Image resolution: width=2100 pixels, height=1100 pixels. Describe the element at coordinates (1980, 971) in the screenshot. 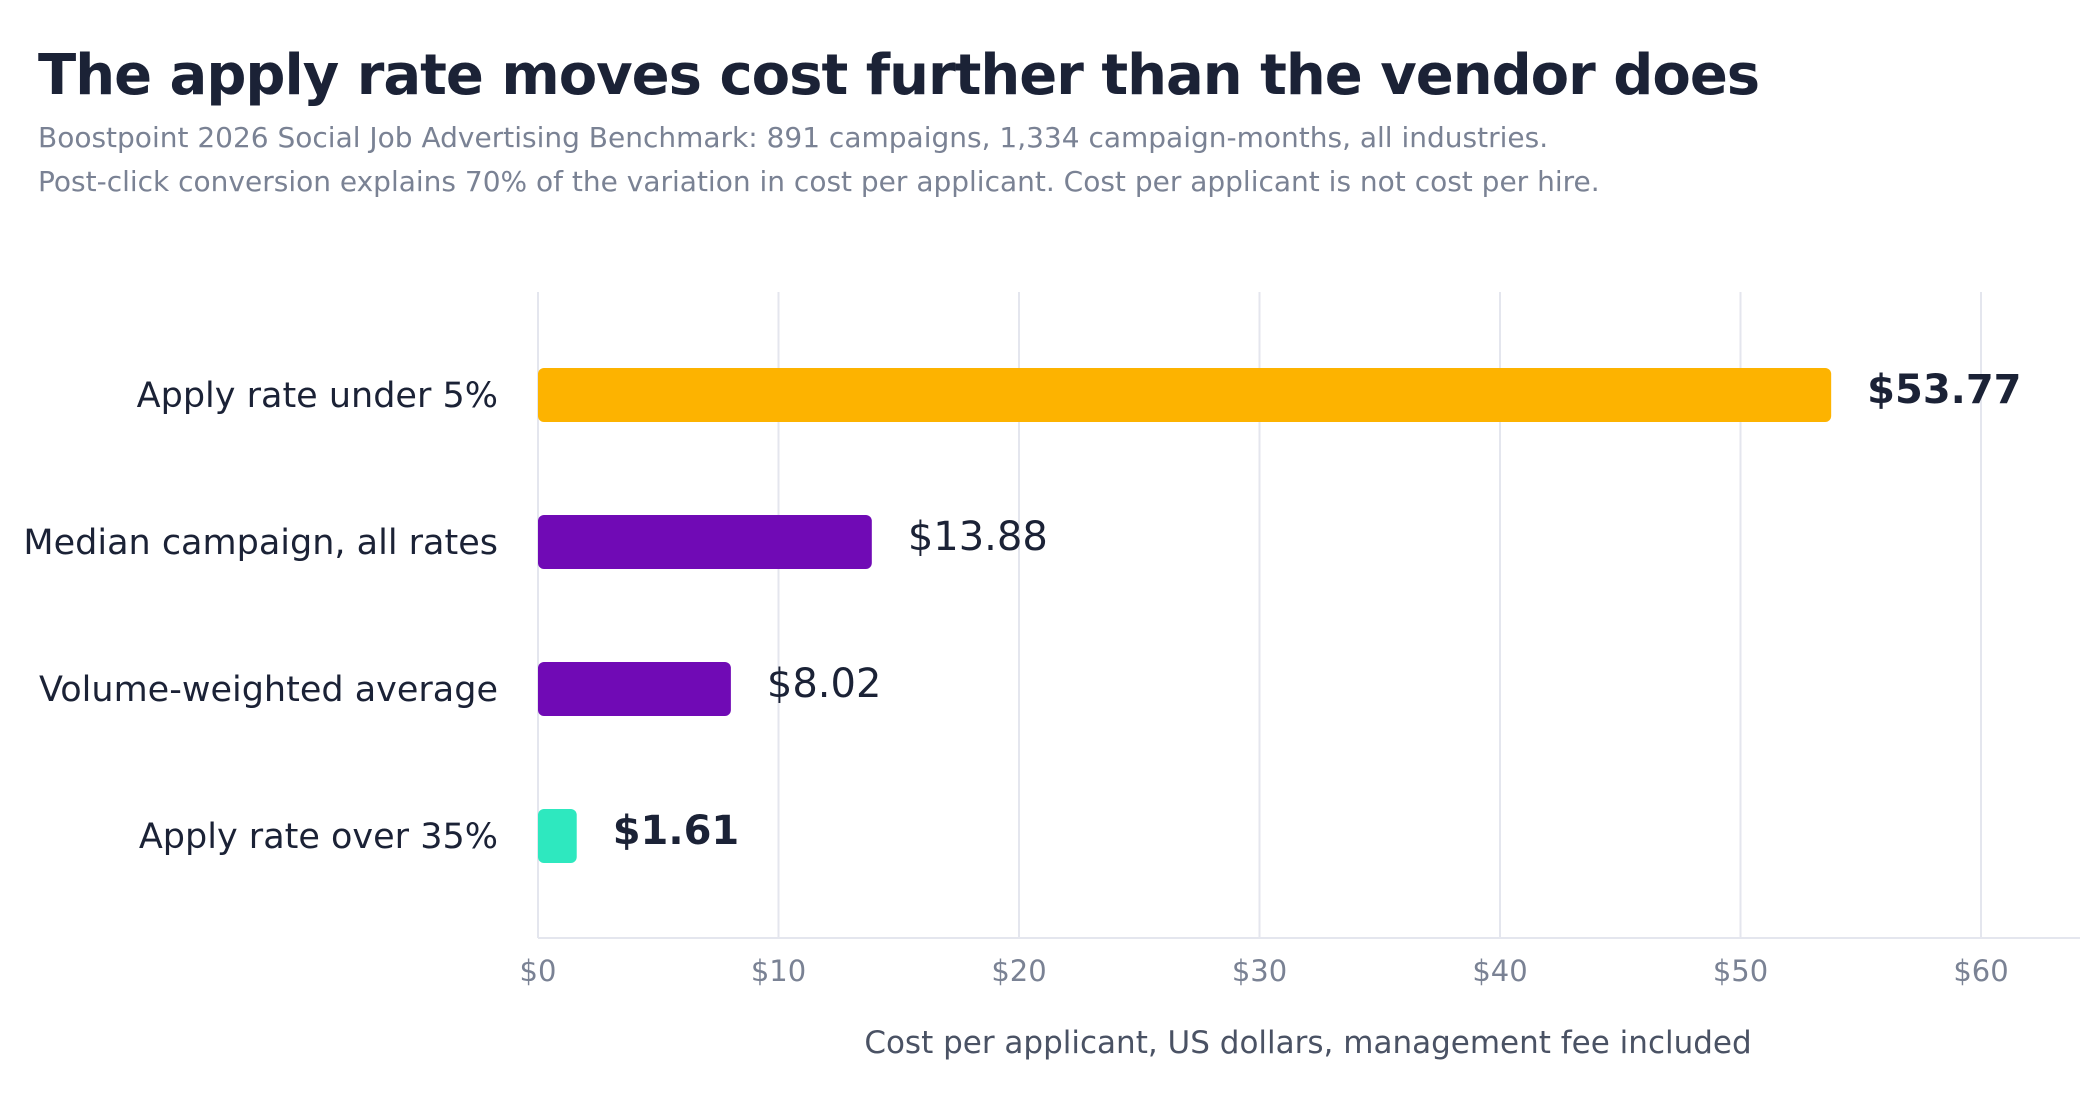

I see `x-tick-label-60: $60` at that location.